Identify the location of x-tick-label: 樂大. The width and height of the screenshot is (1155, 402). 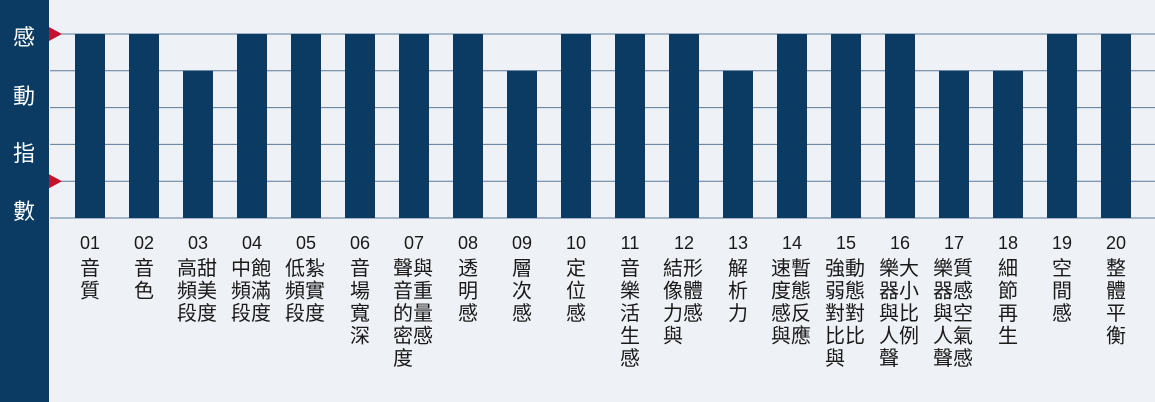
(899, 268).